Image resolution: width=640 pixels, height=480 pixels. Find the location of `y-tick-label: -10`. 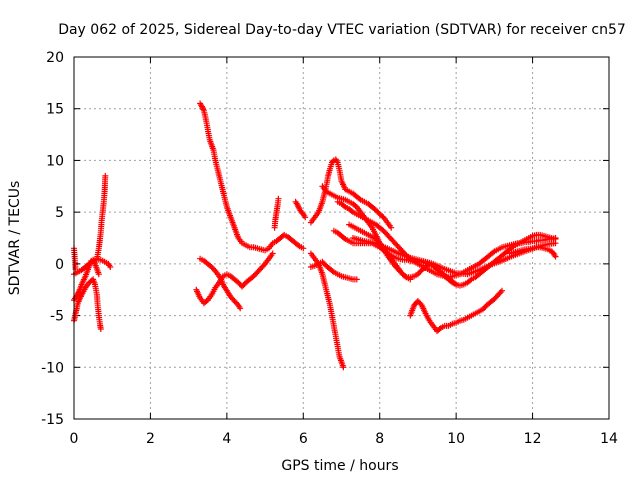

y-tick-label: -10 is located at coordinates (52, 368).